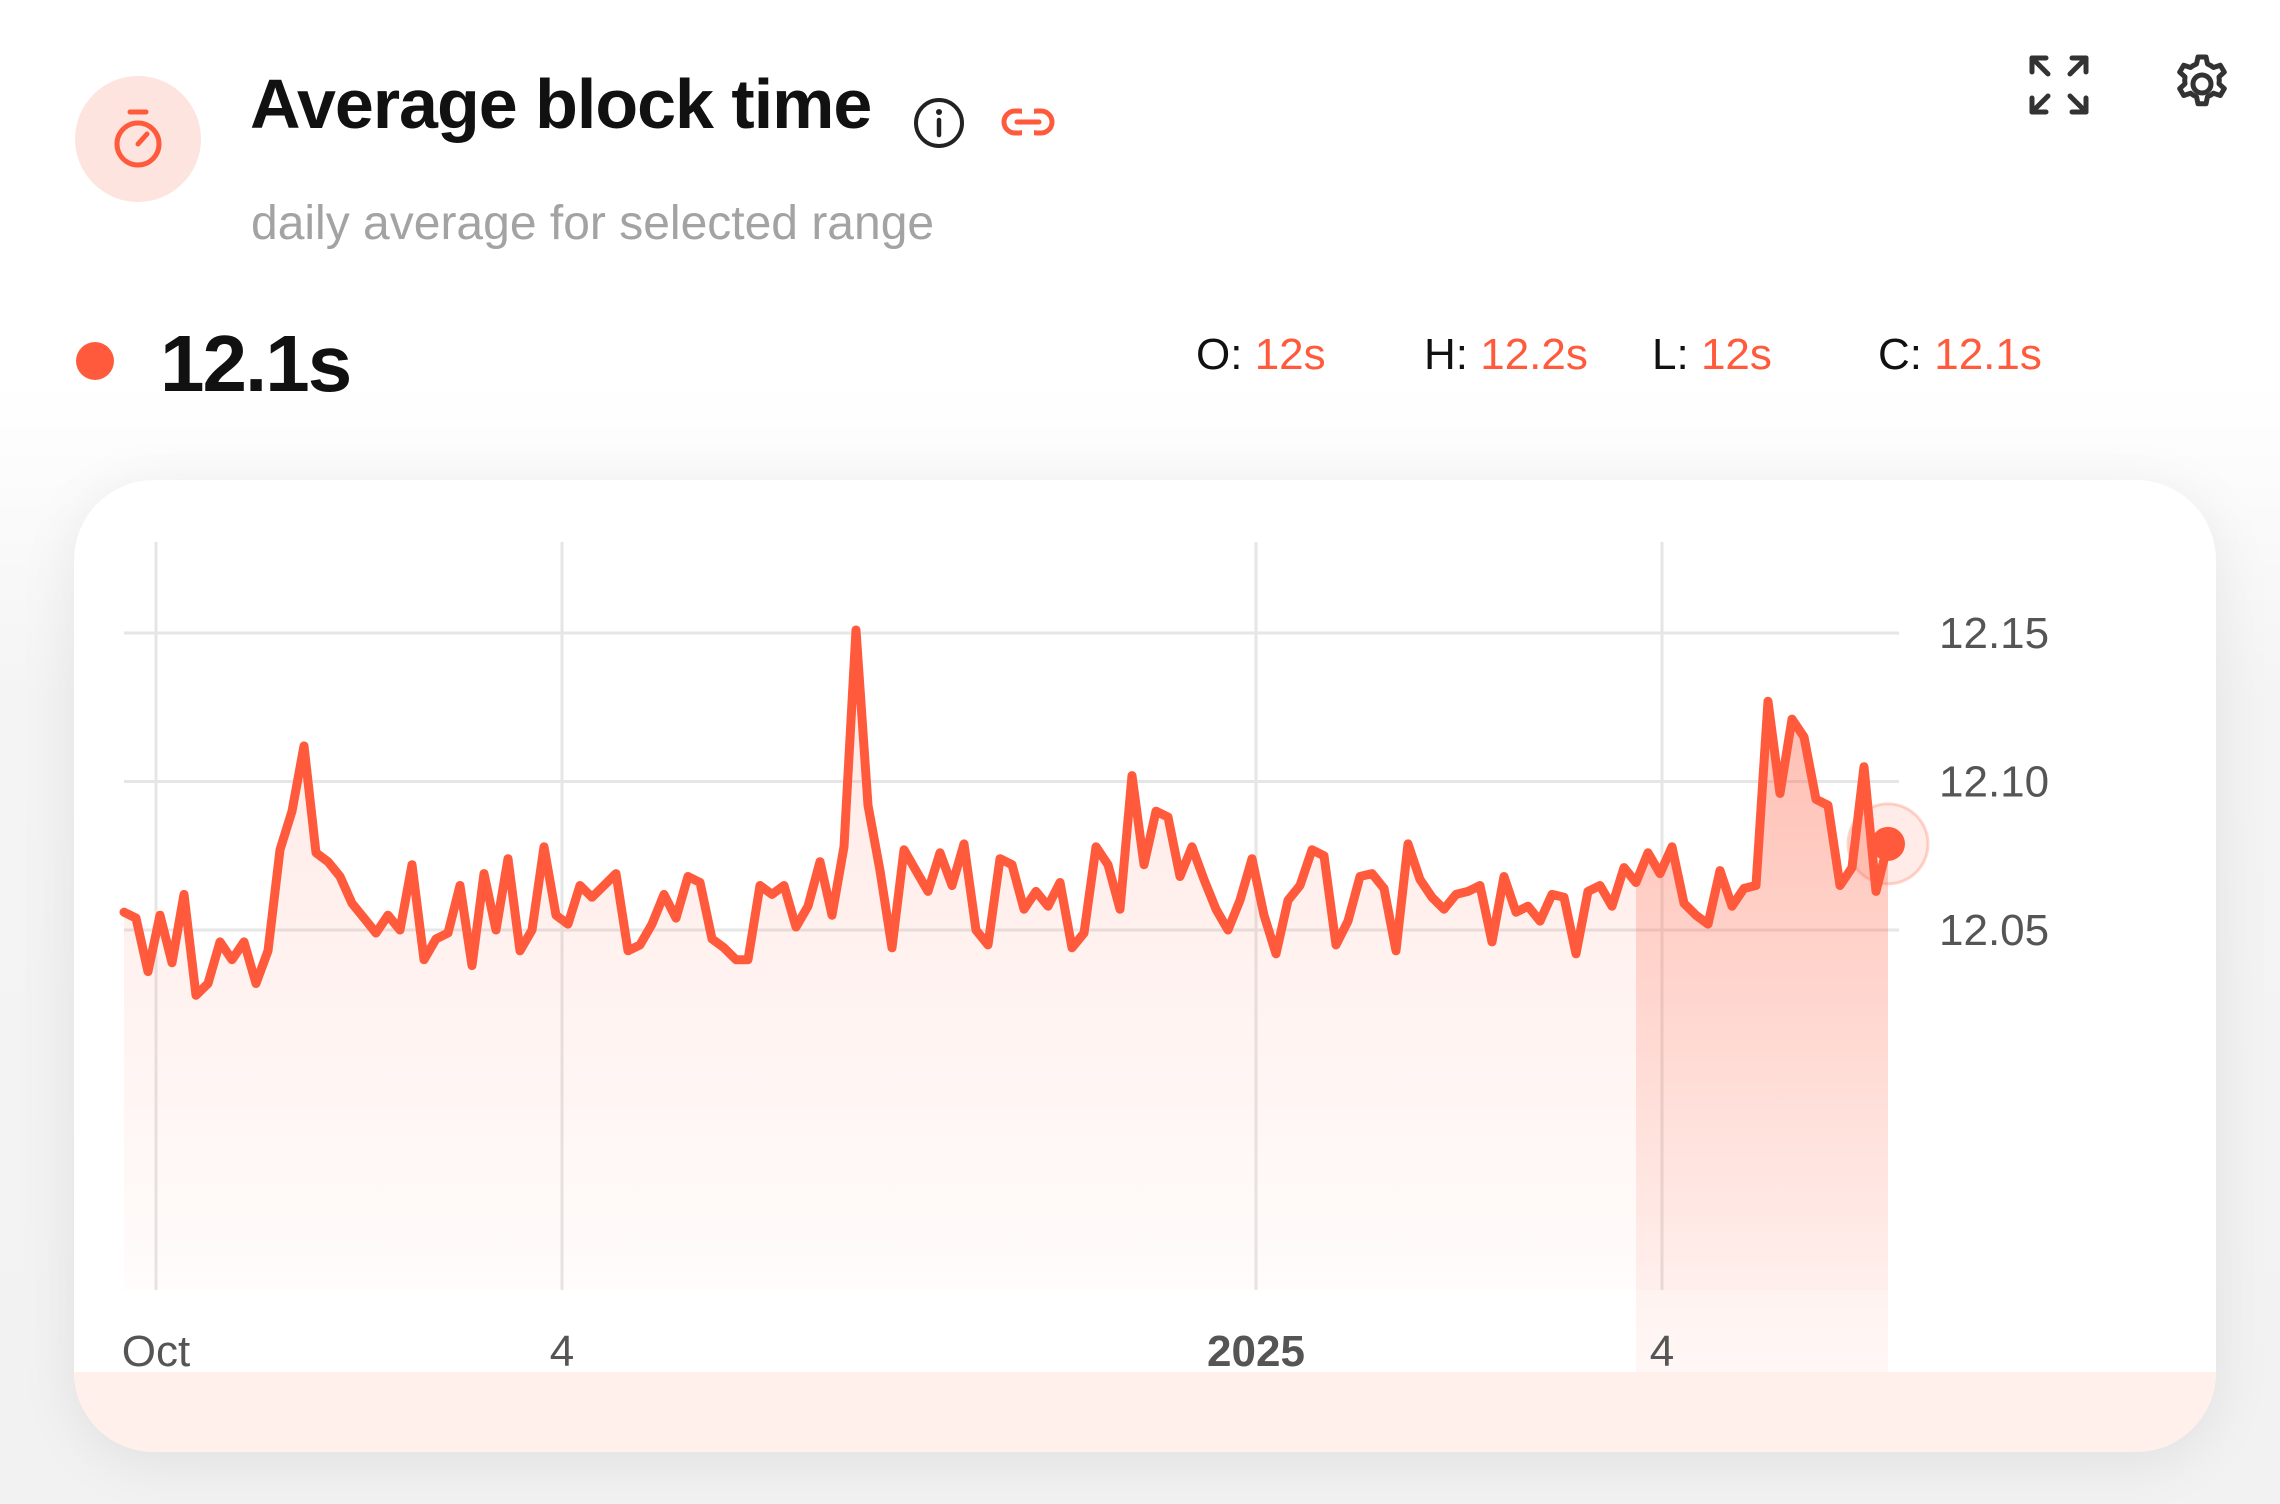  I want to click on info-icon, so click(939, 125).